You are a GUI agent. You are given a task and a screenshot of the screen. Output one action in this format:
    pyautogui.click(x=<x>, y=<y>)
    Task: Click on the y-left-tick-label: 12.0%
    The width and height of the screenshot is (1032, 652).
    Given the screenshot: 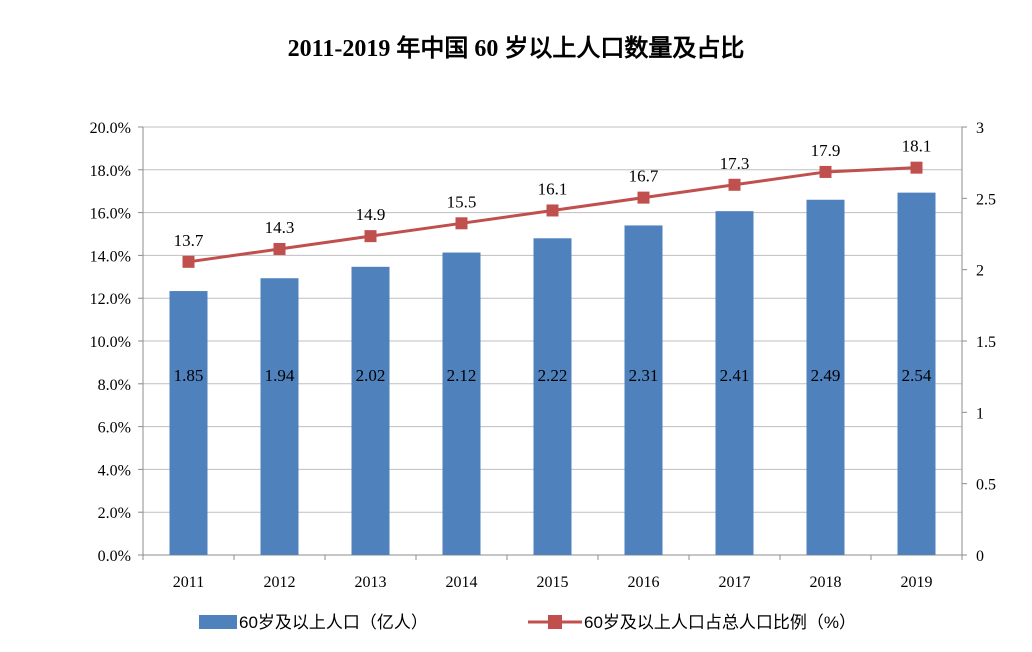 What is the action you would take?
    pyautogui.click(x=110, y=299)
    